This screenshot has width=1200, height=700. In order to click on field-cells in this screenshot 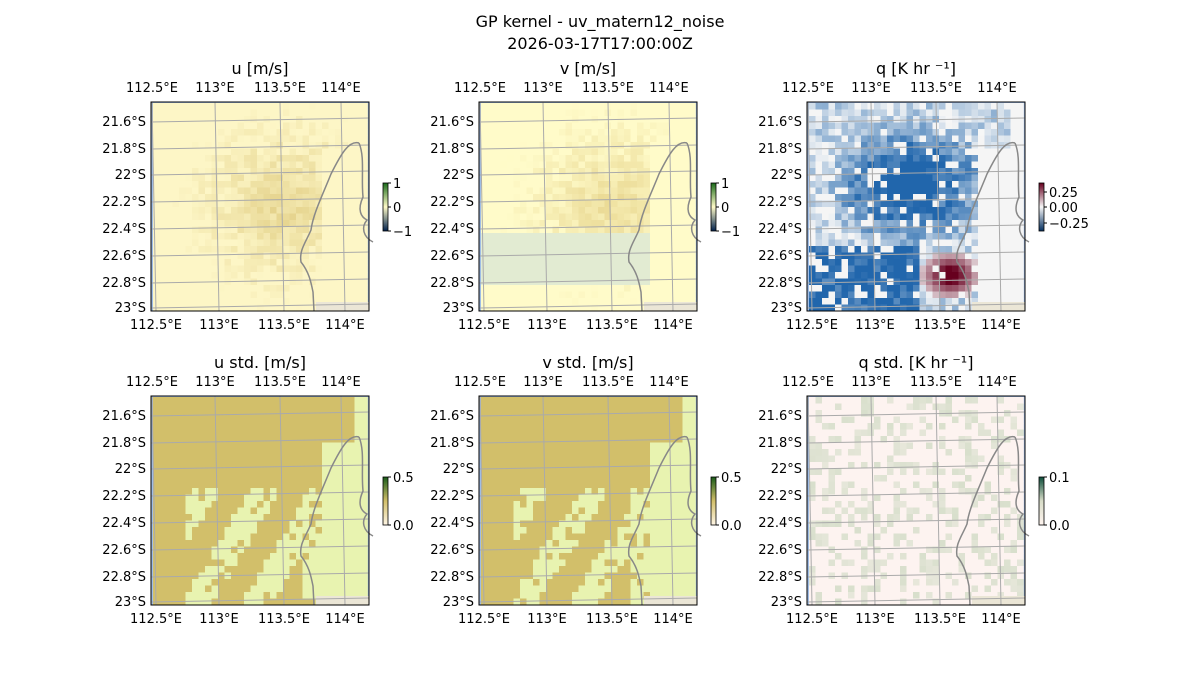, I will do `click(916, 207)`.